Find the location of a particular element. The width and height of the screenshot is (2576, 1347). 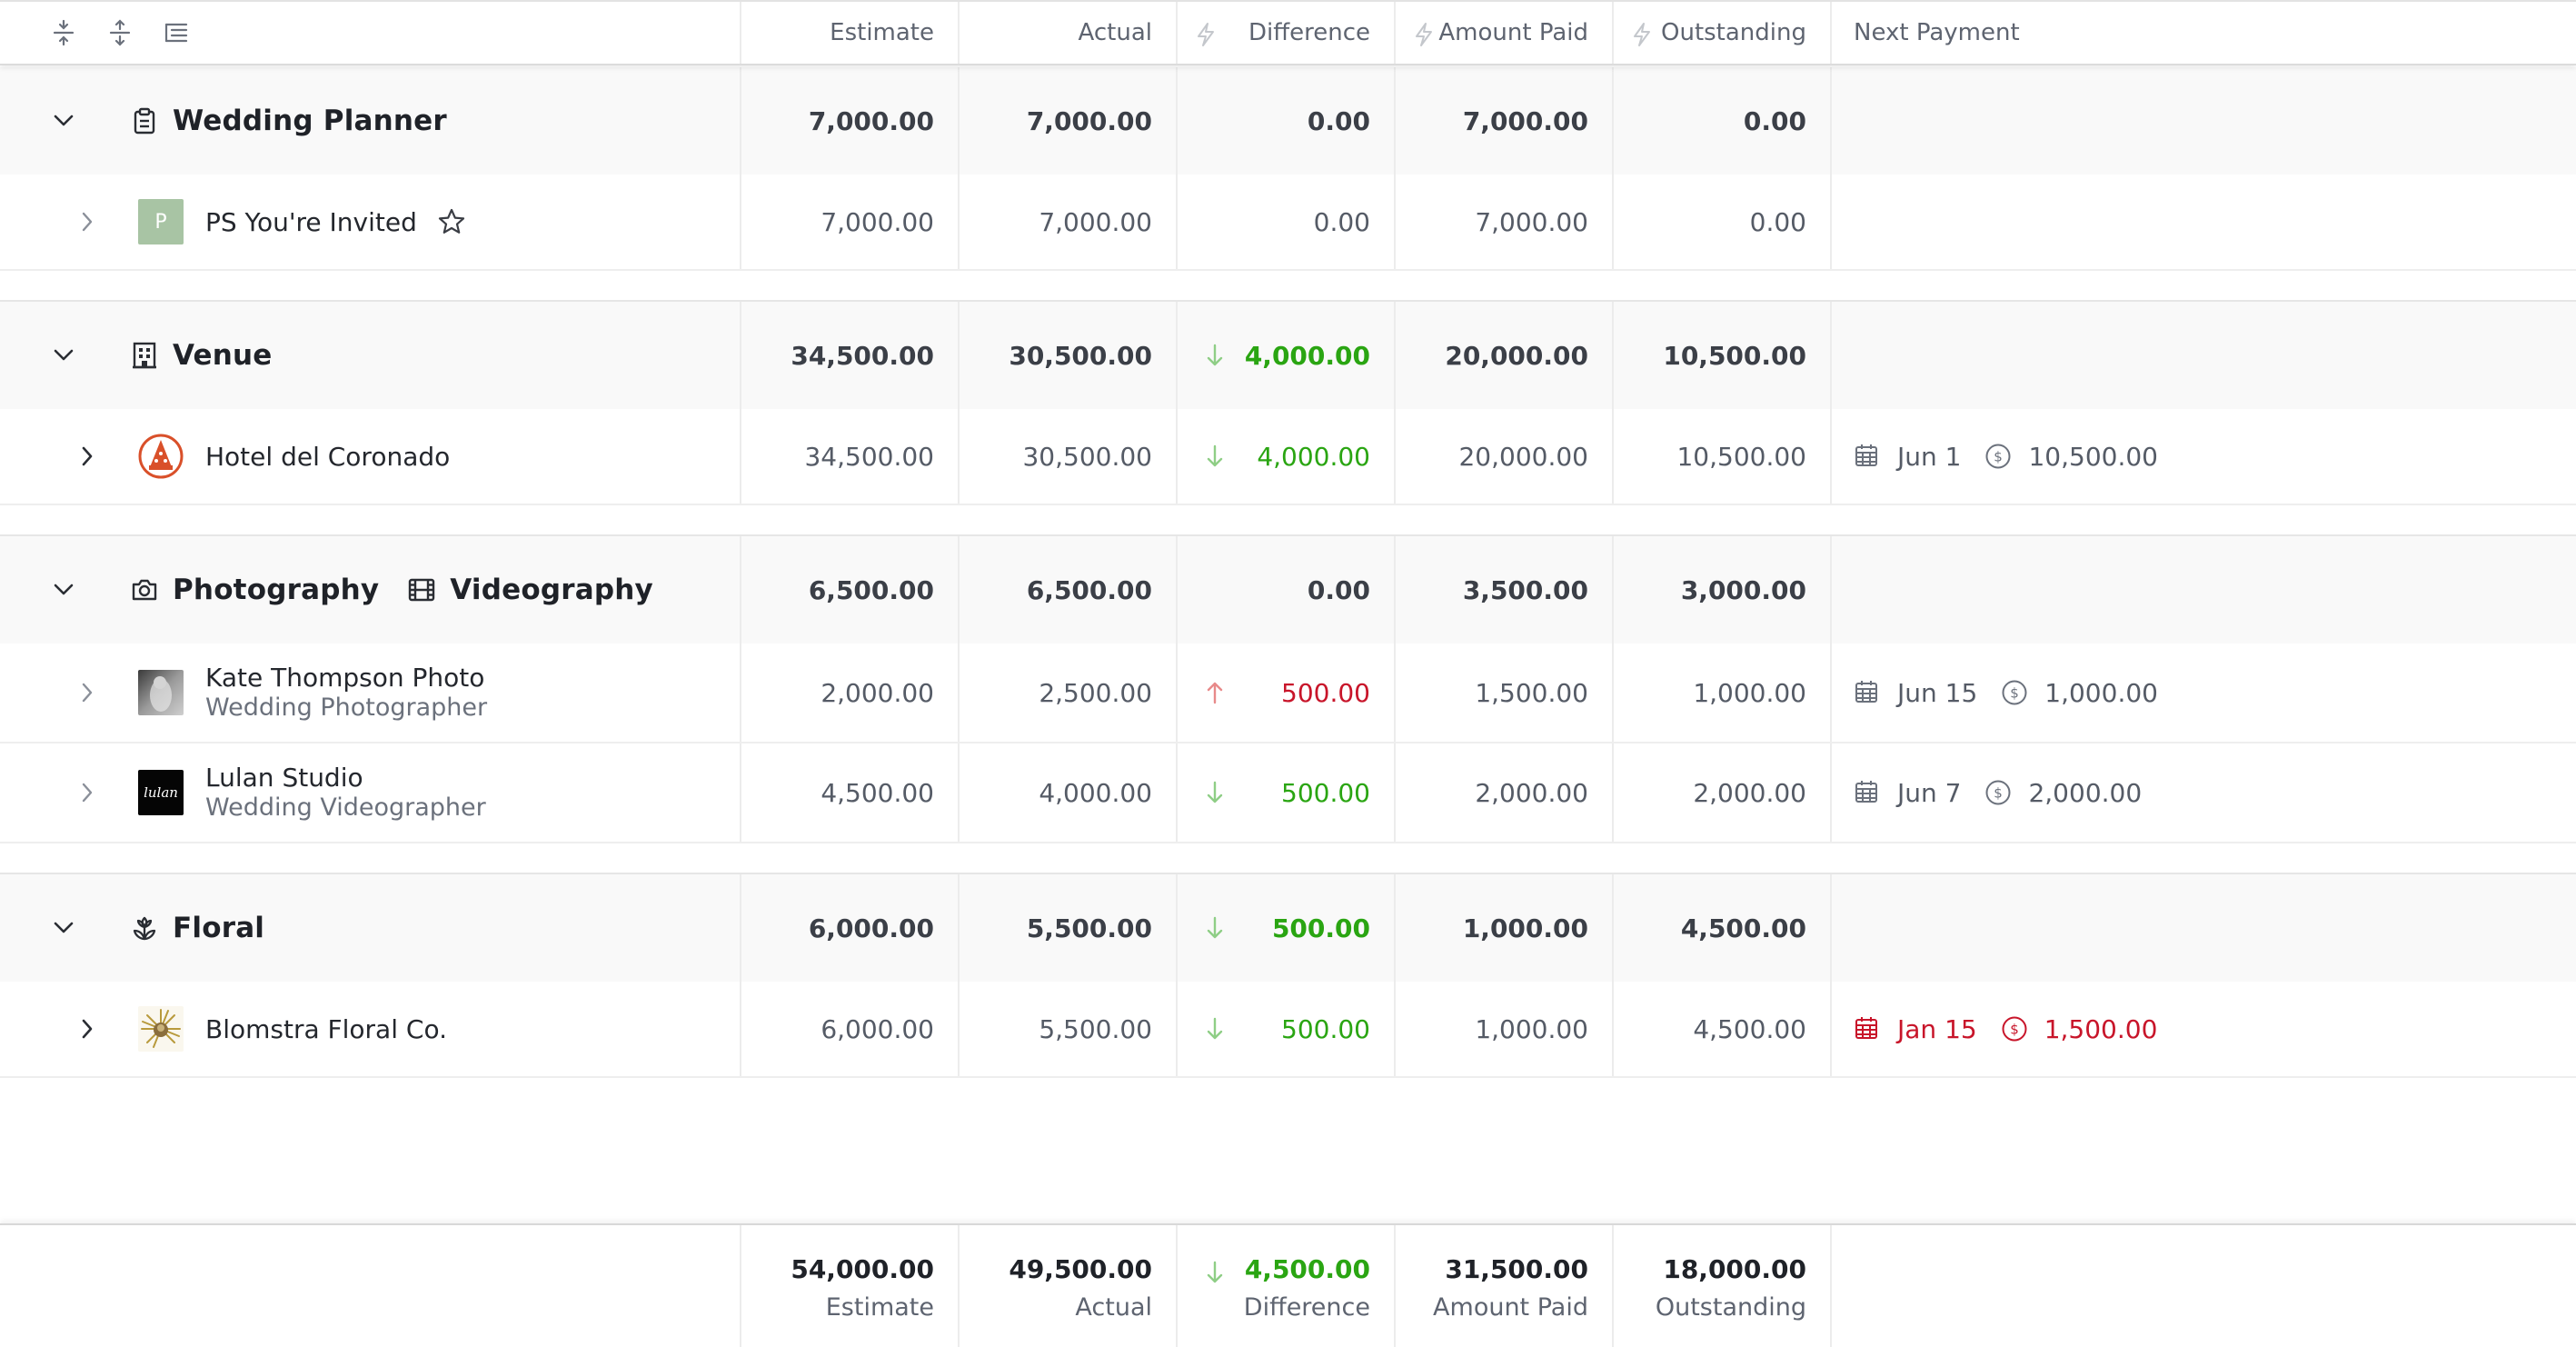

total-outstanding-value: 18,000.00 is located at coordinates (1734, 1269).